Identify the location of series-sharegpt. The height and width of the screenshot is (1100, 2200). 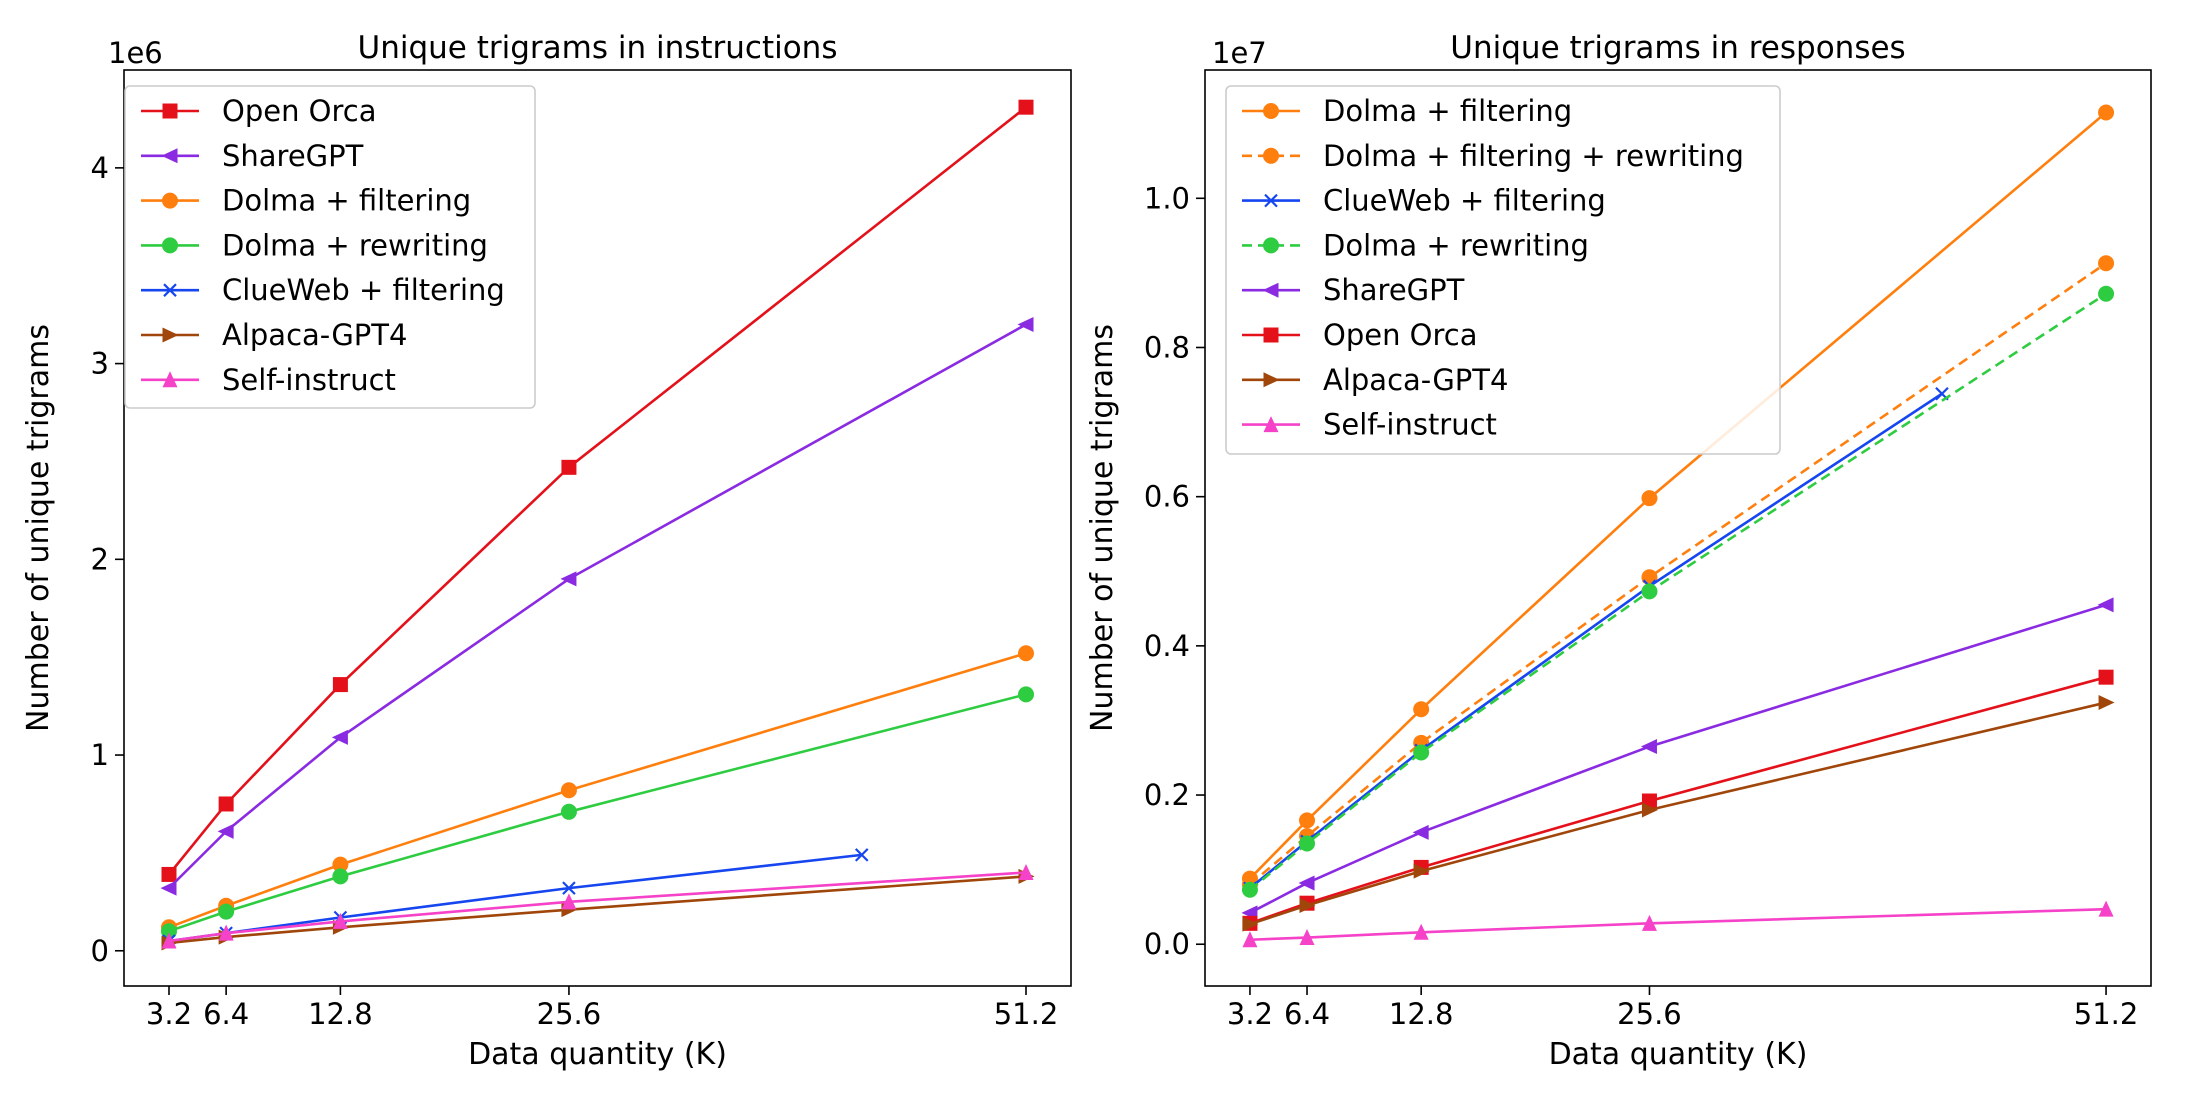
(1677, 759).